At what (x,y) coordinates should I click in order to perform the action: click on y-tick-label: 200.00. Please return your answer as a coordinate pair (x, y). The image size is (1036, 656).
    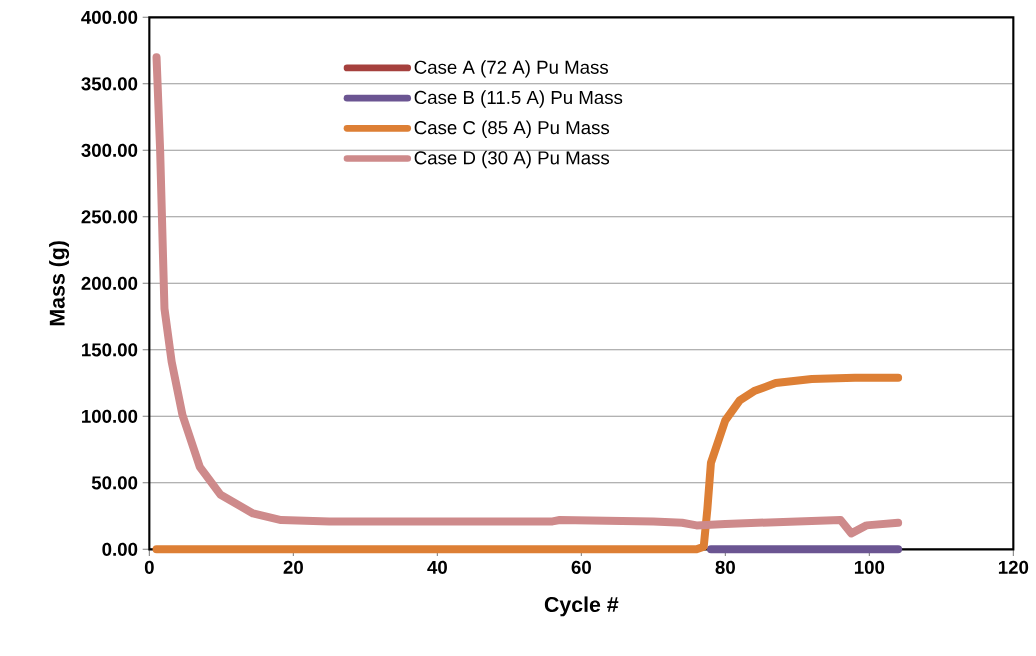
    Looking at the image, I should click on (109, 283).